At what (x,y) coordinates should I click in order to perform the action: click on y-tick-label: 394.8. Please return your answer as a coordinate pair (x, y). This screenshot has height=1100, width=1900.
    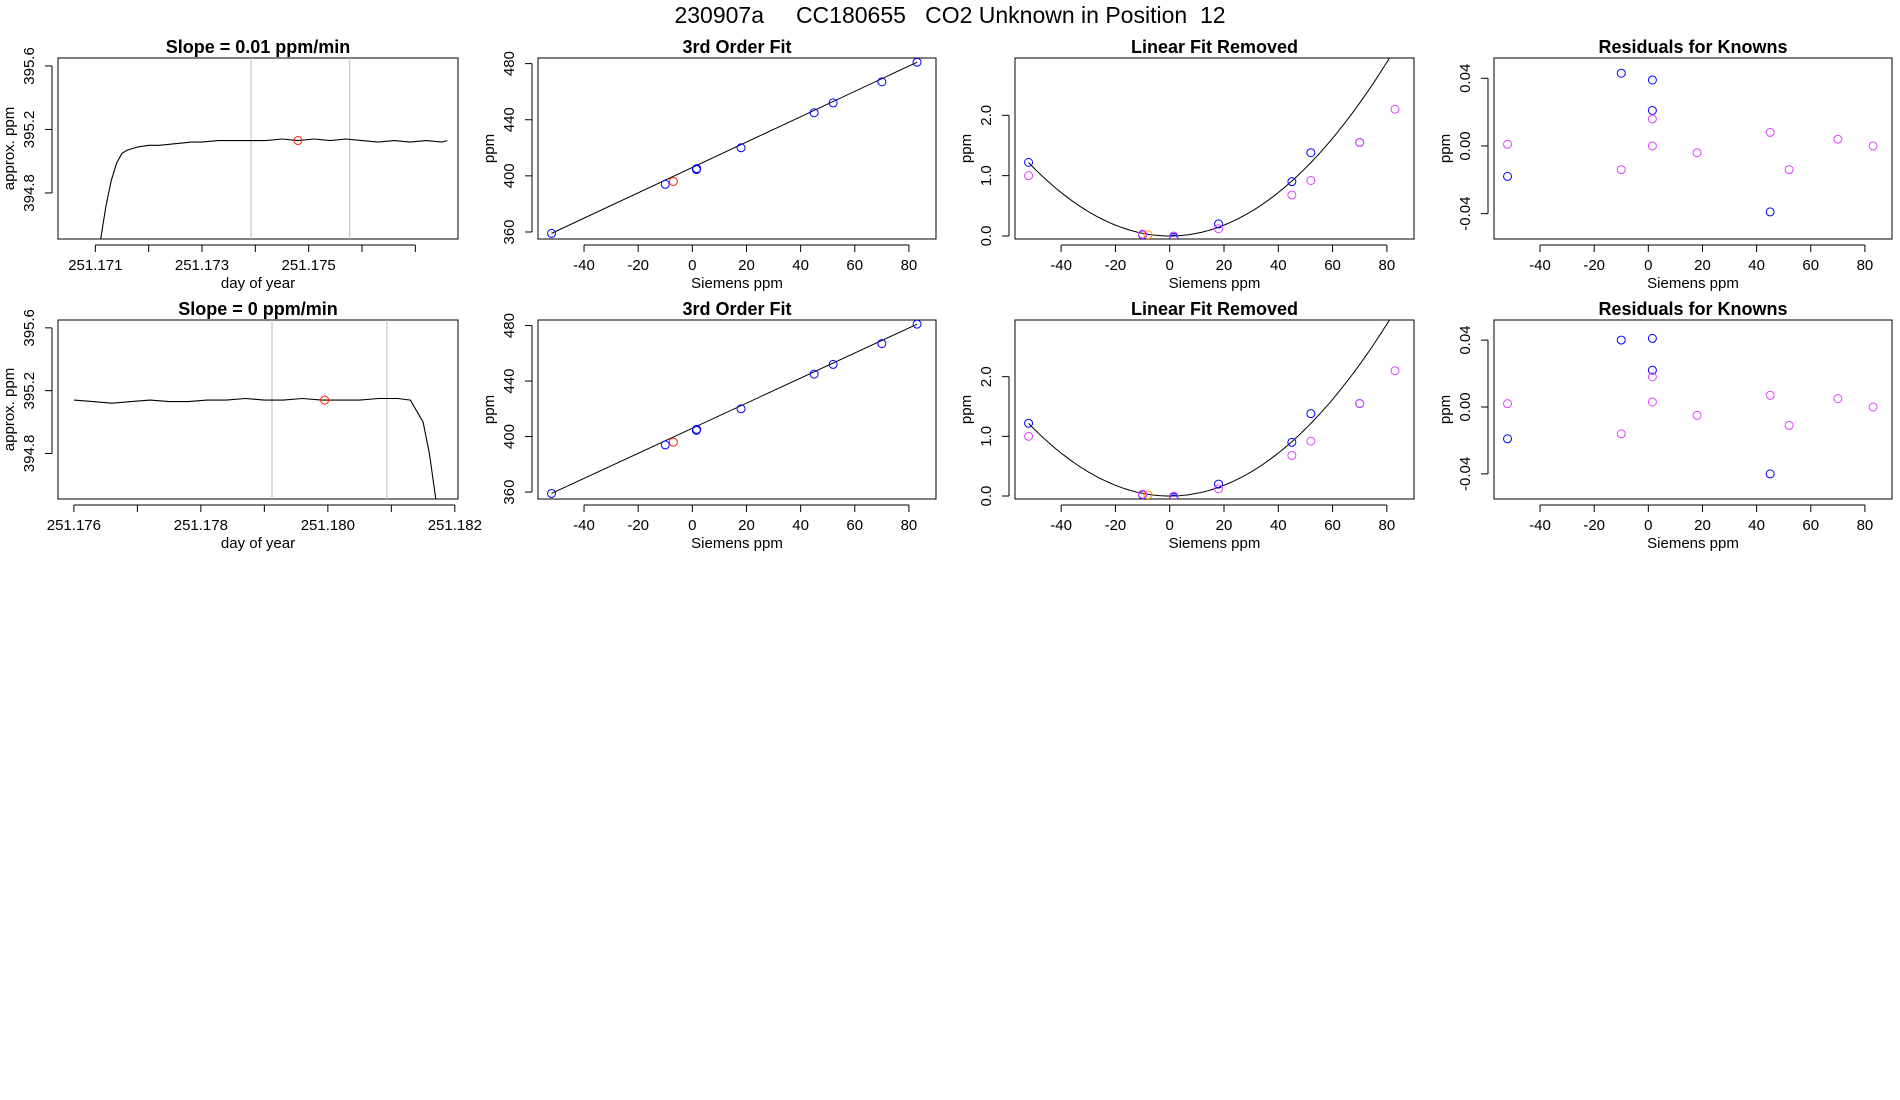
    Looking at the image, I should click on (29, 454).